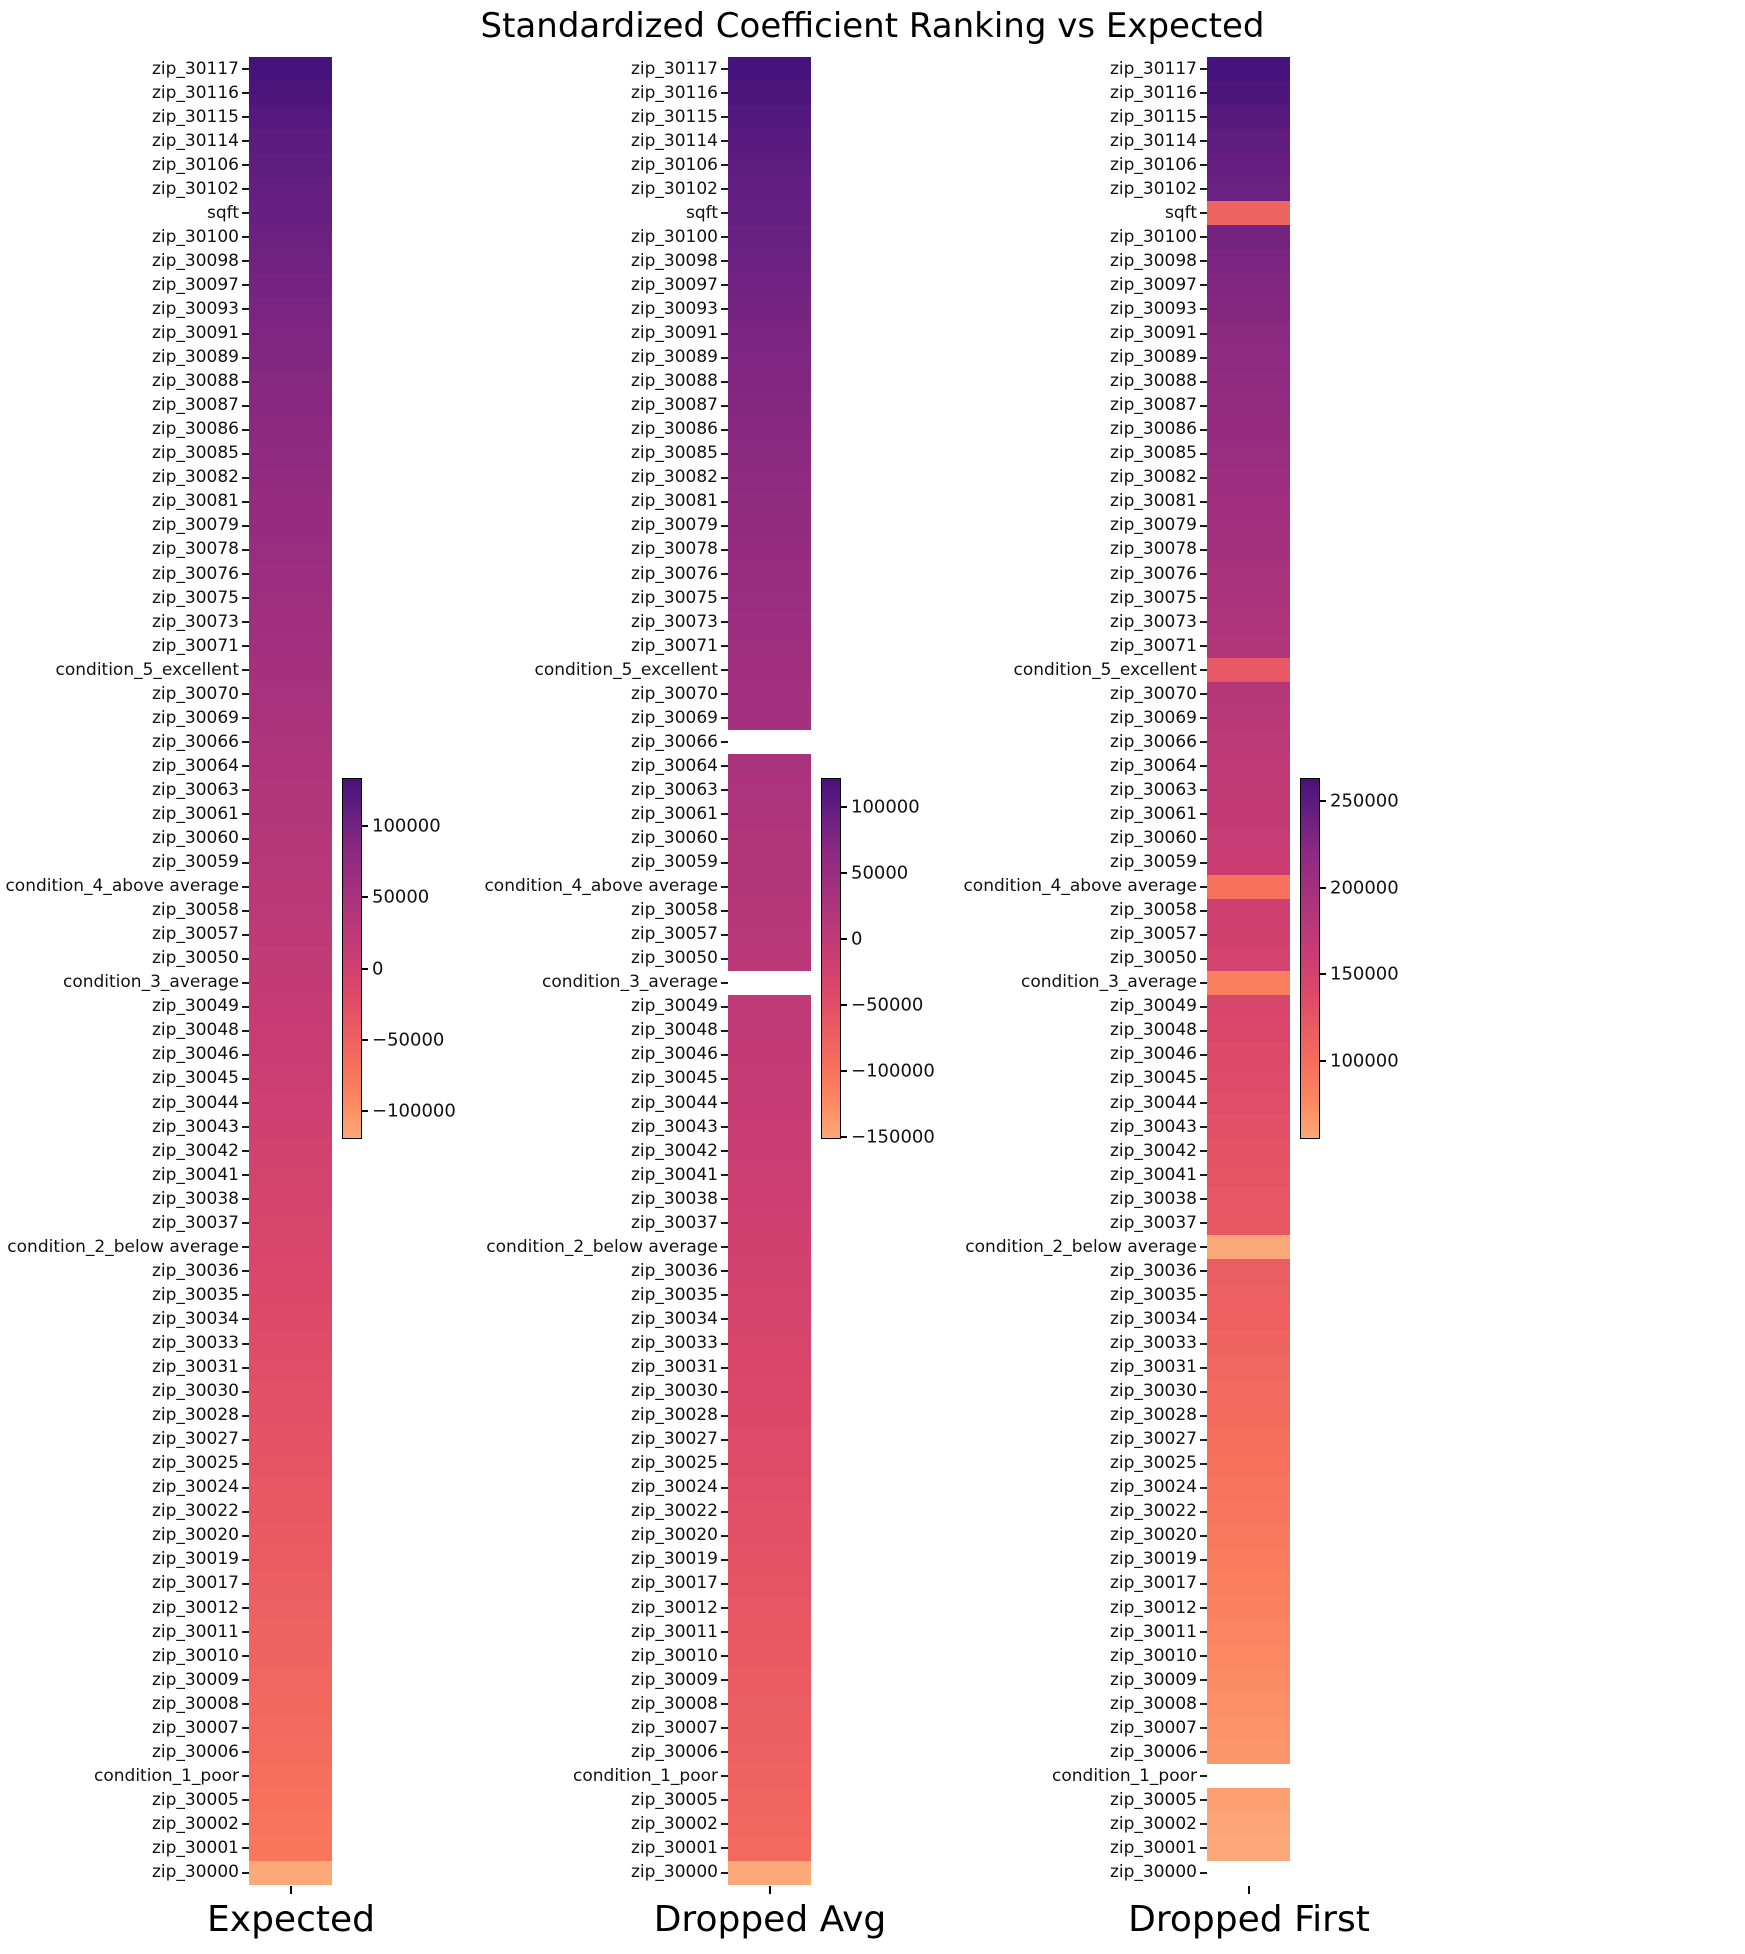 This screenshot has height=1954, width=1745. I want to click on ytick-label: zip_30043, so click(195, 1126).